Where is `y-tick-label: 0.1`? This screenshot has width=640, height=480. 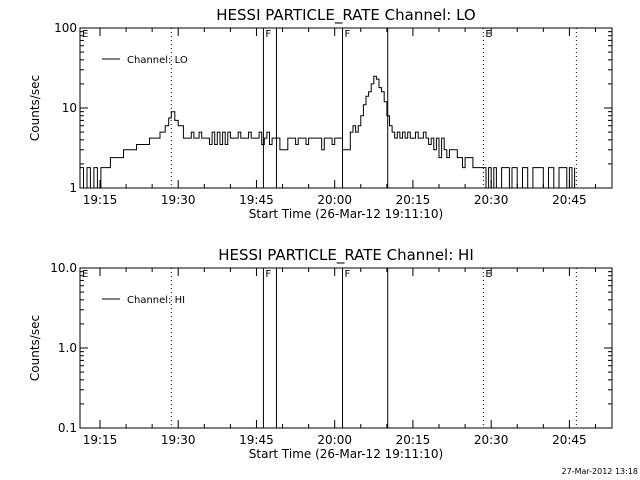
y-tick-label: 0.1 is located at coordinates (67, 428).